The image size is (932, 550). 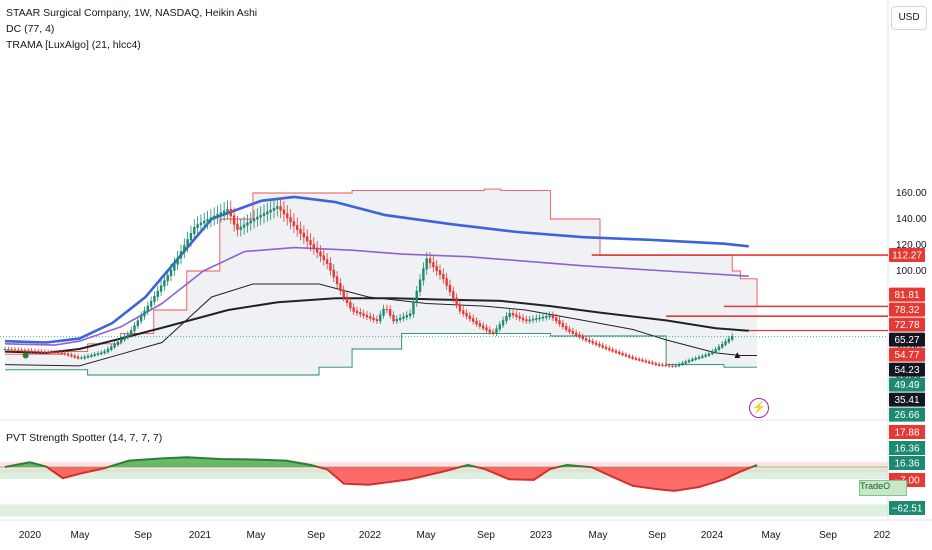 I want to click on indicator-pvt-label: PVT Strength Spotter (14, 7, 7, 7), so click(x=84, y=438).